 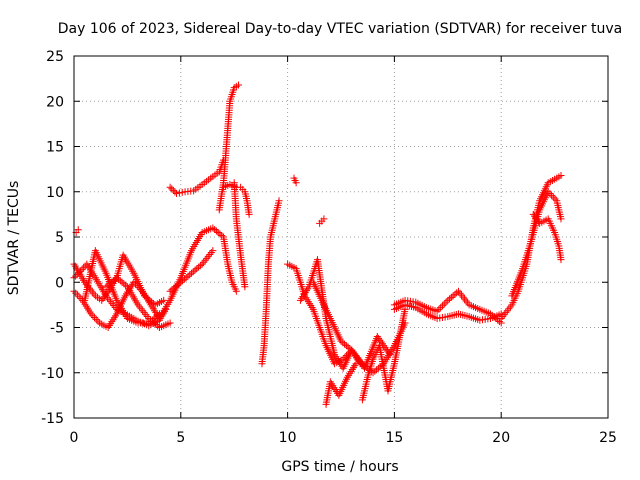 I want to click on x-tick-label: 0, so click(x=74, y=438).